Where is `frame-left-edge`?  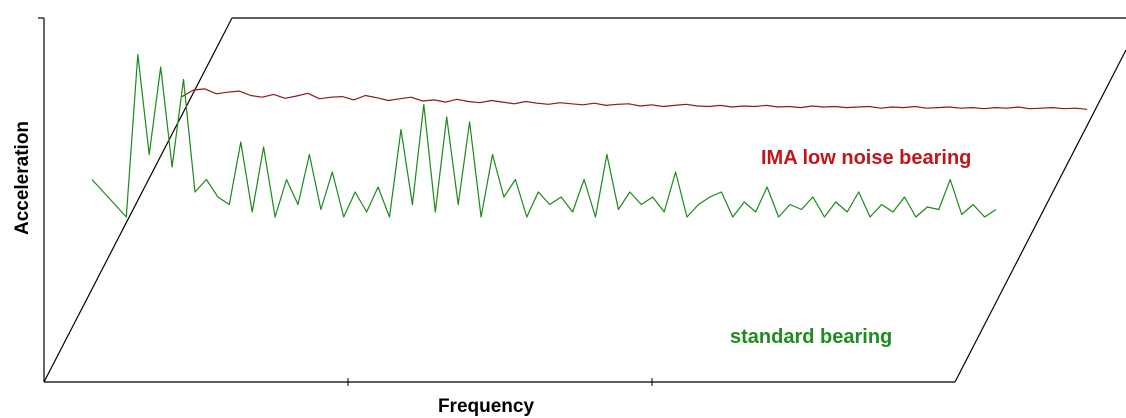 frame-left-edge is located at coordinates (138, 200).